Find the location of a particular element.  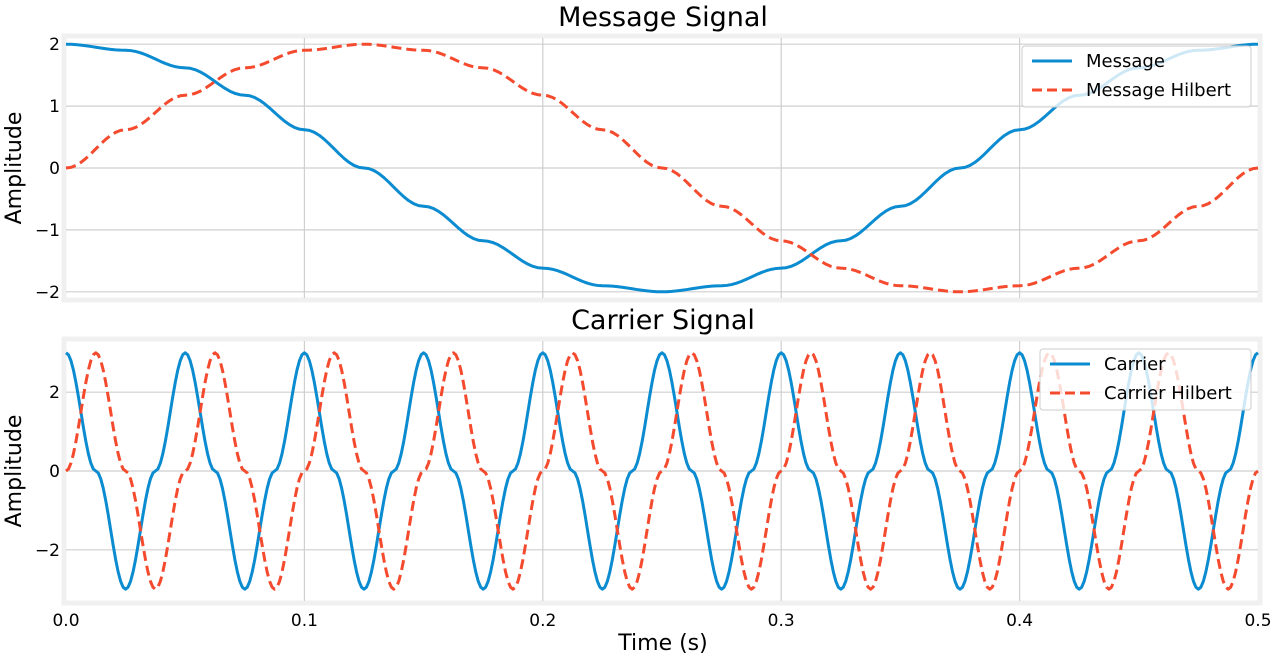

x-tick-label: 0.1 is located at coordinates (304, 621).